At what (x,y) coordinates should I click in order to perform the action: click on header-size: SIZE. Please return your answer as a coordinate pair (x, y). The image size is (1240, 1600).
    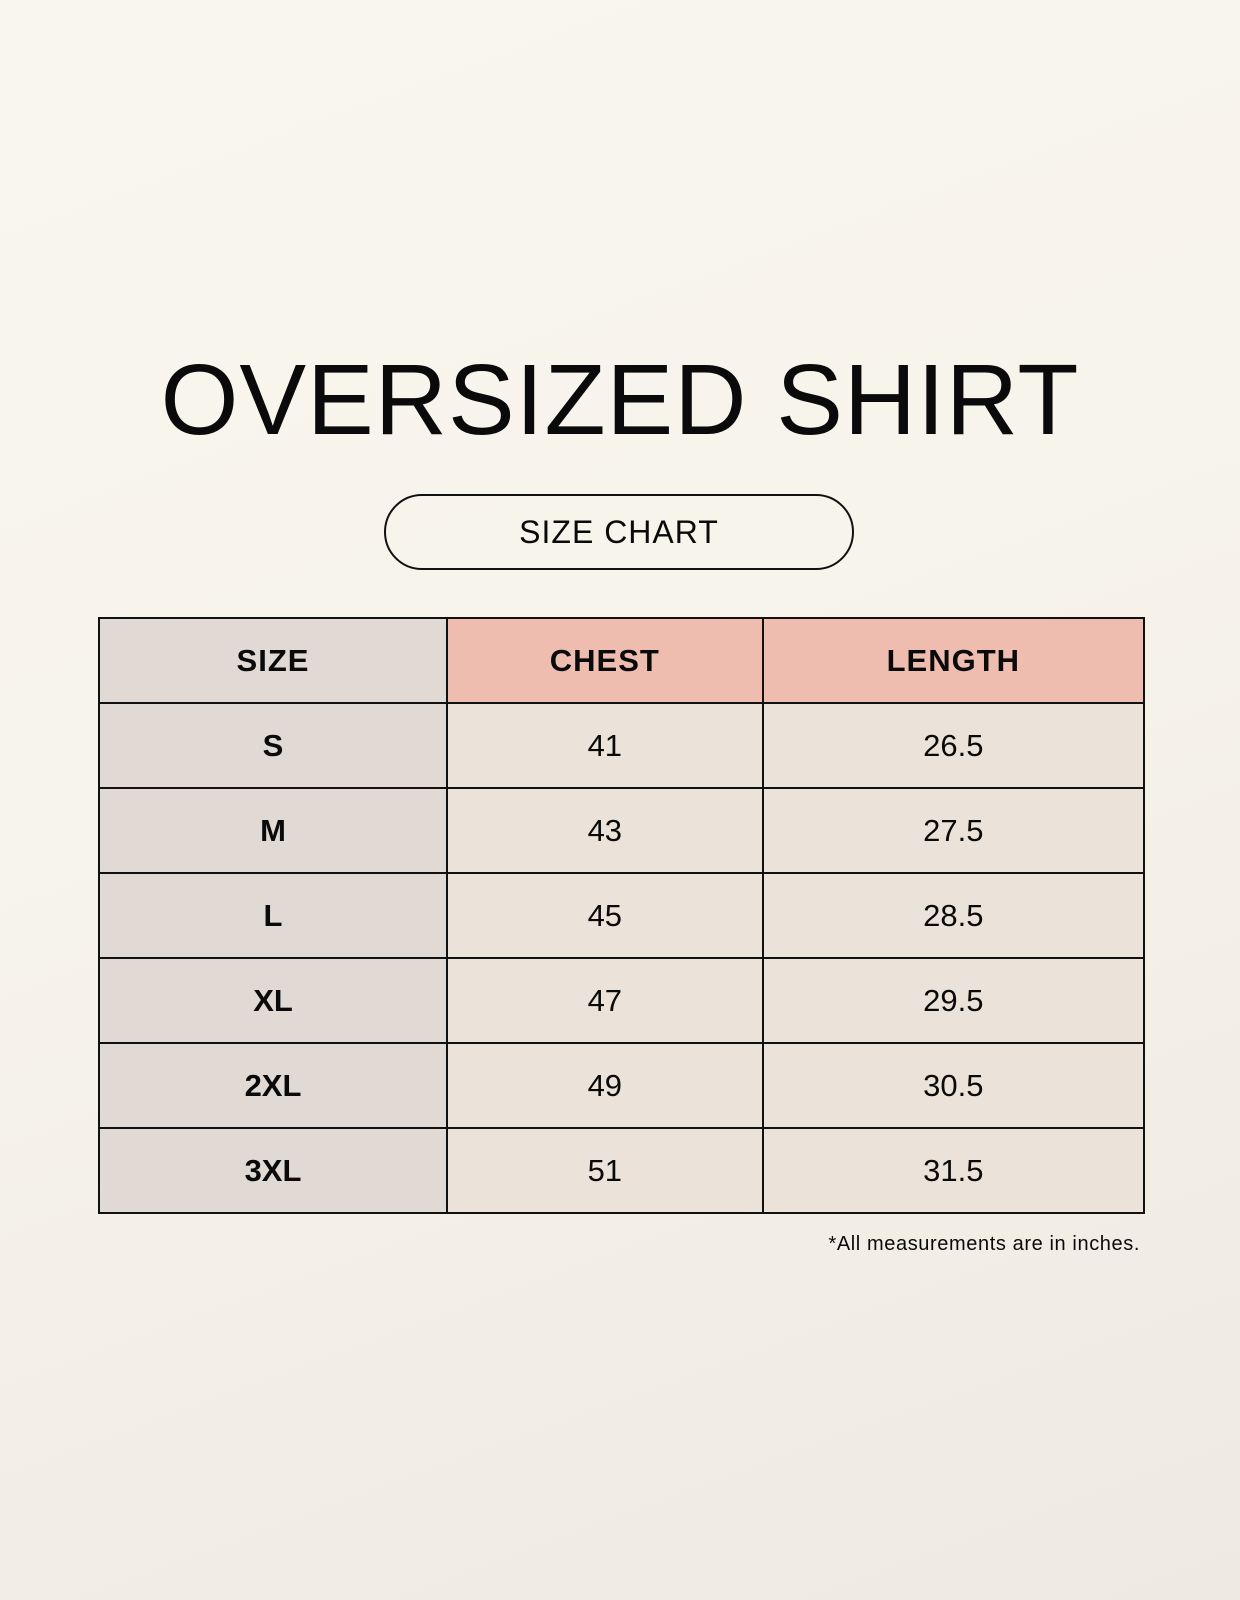
    Looking at the image, I should click on (273, 660).